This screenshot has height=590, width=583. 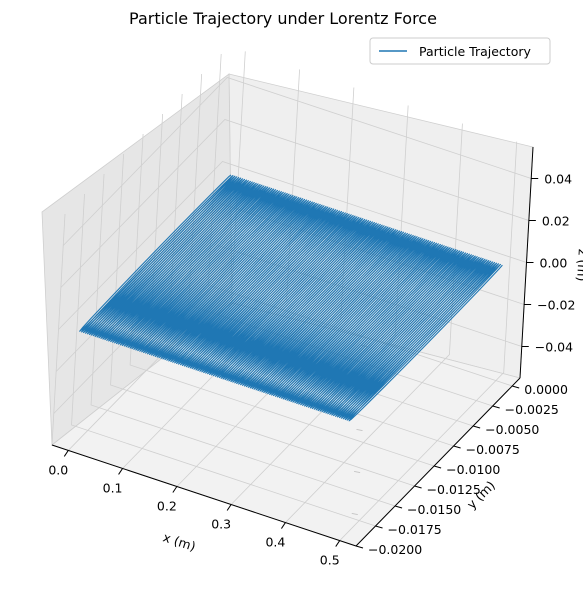 What do you see at coordinates (473, 469) in the screenshot?
I see `y-tick-label: −0.0100` at bounding box center [473, 469].